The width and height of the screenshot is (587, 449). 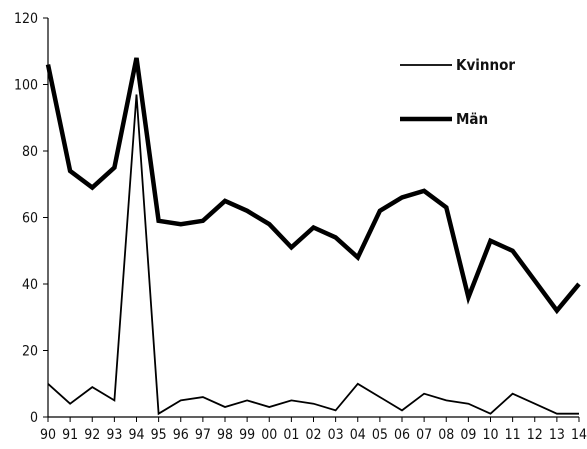 What do you see at coordinates (490, 435) in the screenshot?
I see `x-tick-label: 10` at bounding box center [490, 435].